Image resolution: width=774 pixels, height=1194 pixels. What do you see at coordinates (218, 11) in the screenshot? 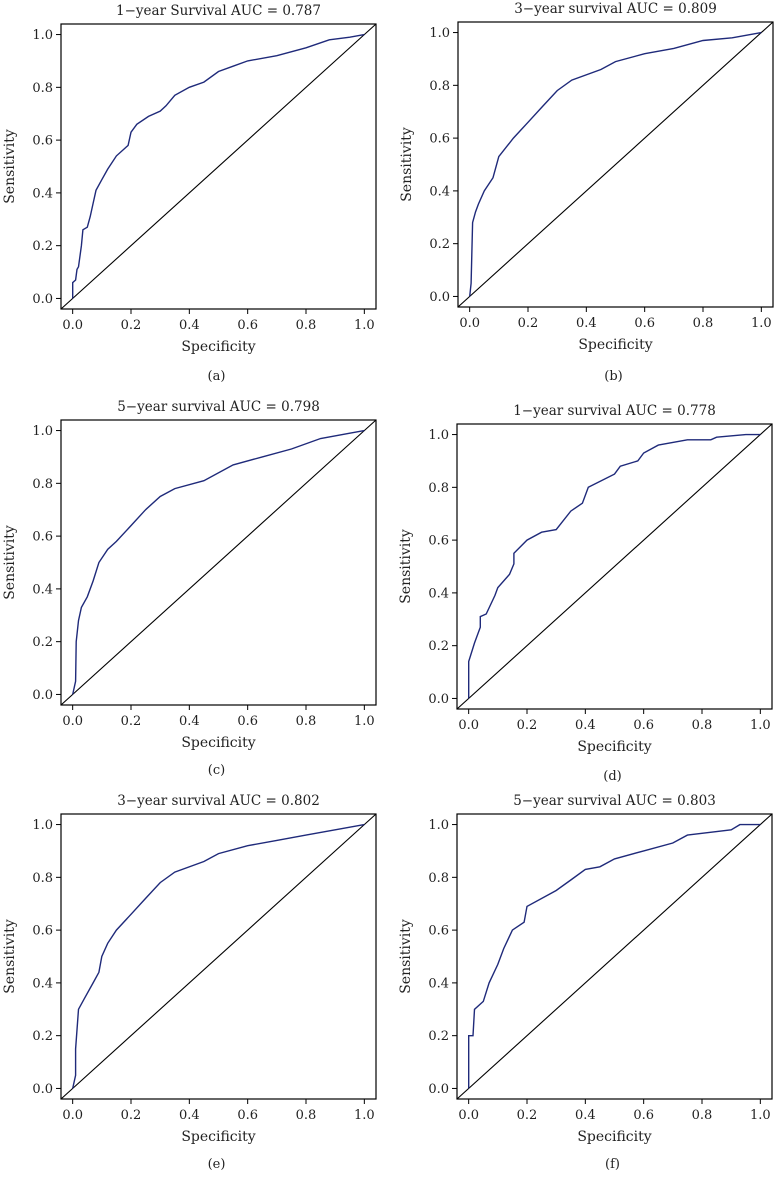
I see `chart-title: 1−year Survival AUC = 0.787` at bounding box center [218, 11].